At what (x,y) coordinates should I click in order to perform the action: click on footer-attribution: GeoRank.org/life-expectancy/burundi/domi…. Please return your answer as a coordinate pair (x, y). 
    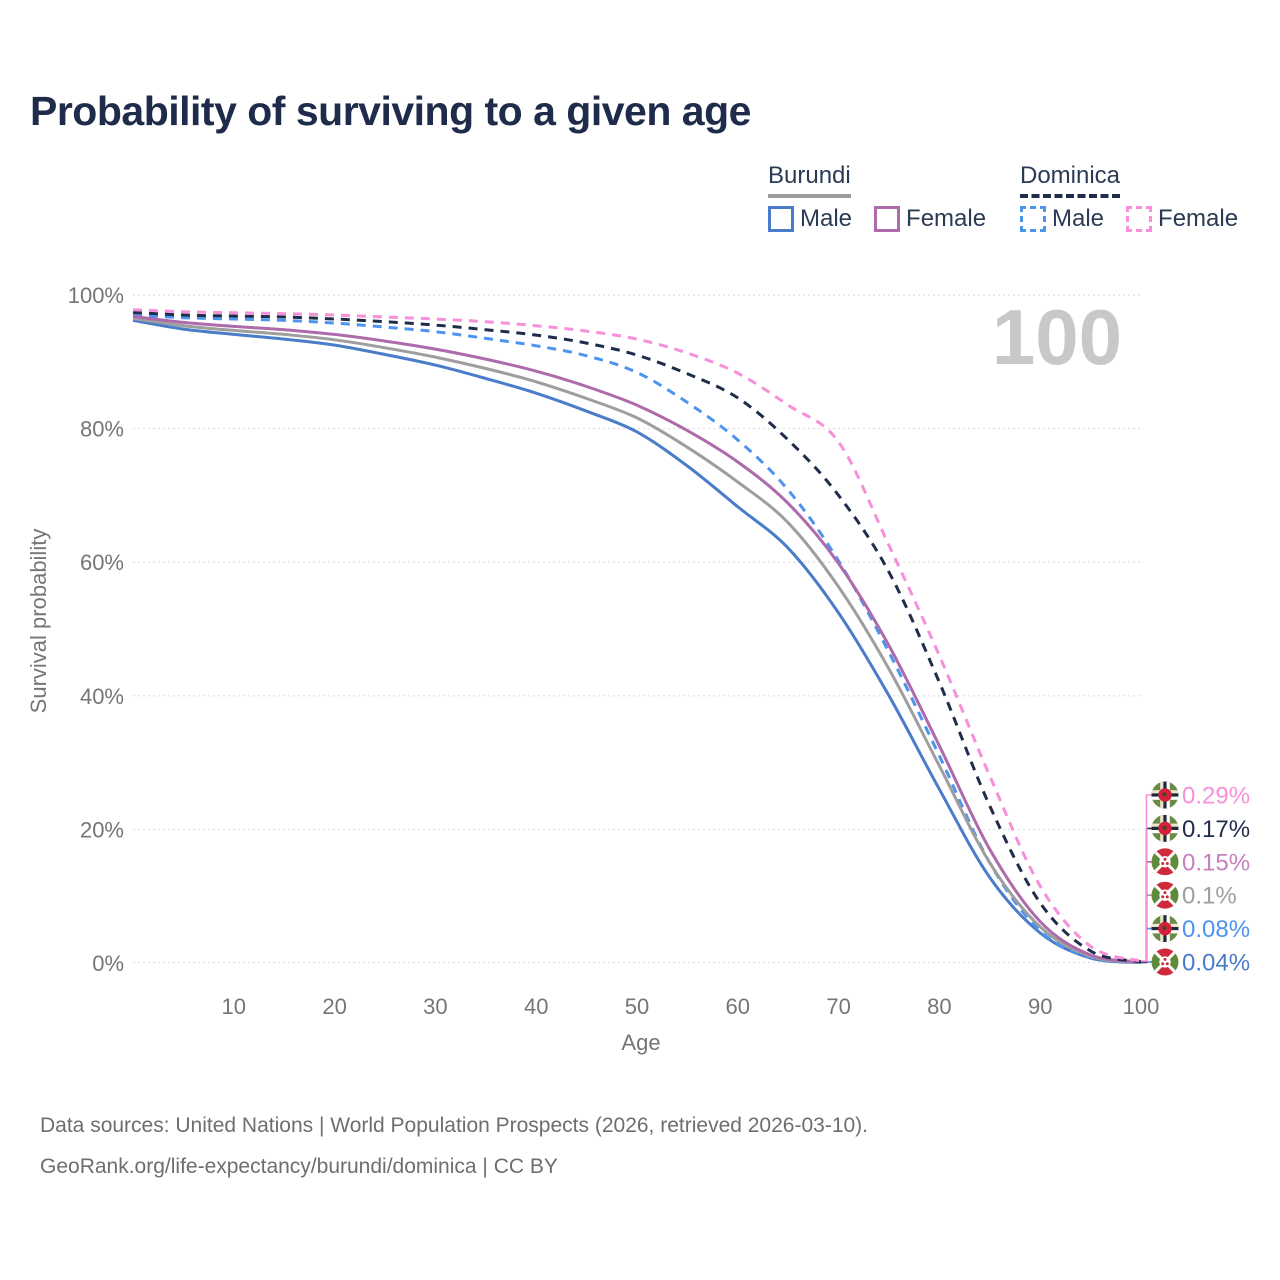
    Looking at the image, I should click on (299, 1166).